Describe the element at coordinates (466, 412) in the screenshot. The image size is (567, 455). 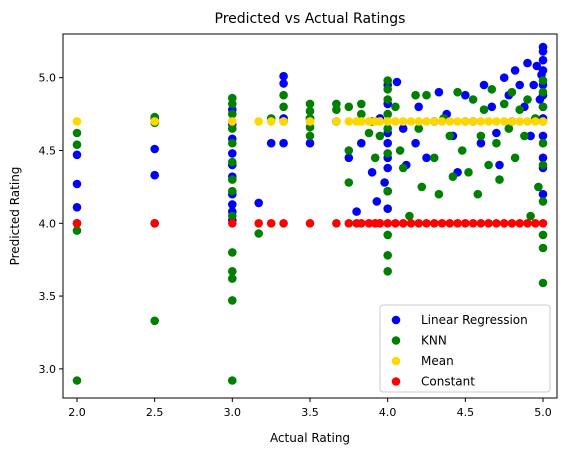
I see `x-tick-label: 4.5` at that location.